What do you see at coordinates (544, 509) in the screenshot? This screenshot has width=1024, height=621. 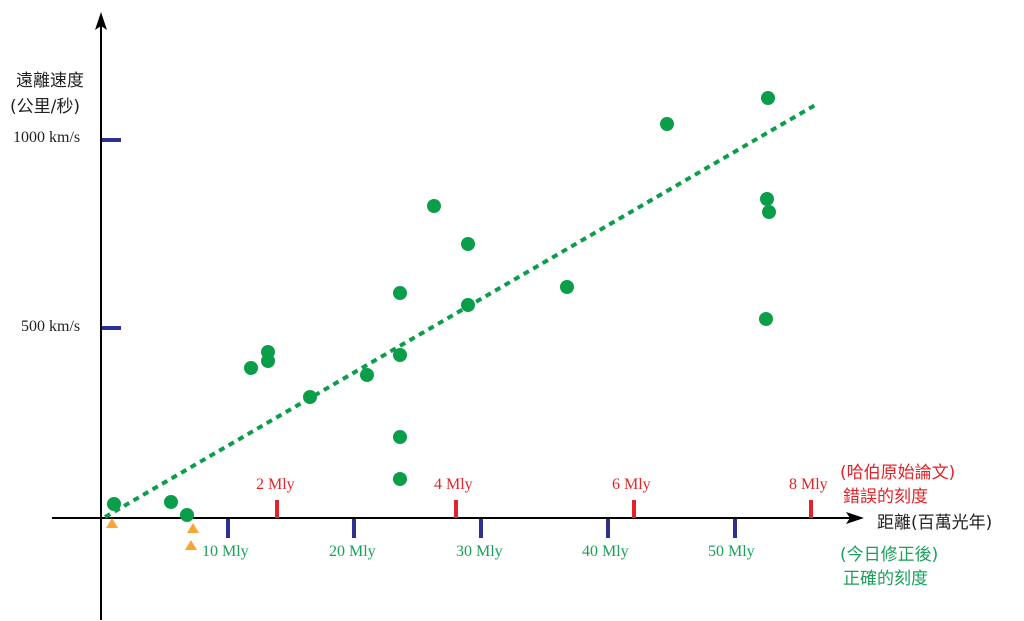 I see `original-x-ticks` at bounding box center [544, 509].